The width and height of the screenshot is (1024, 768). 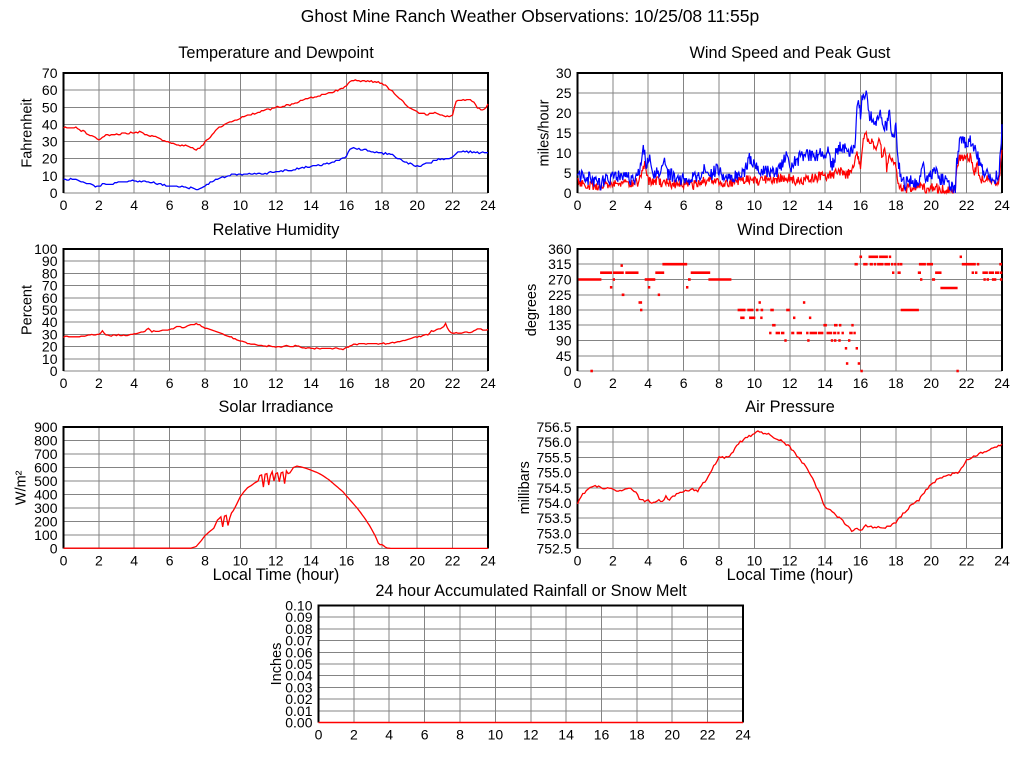 I want to click on svg-text: Air Pressure, so click(x=790, y=407).